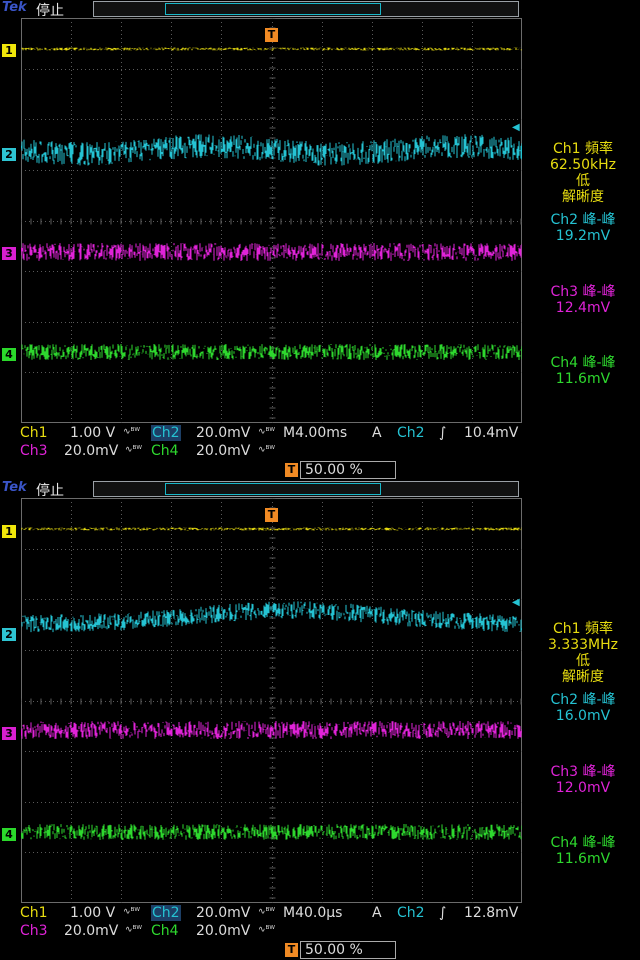  Describe the element at coordinates (315, 433) in the screenshot. I see `timebase: M4.00ms` at that location.